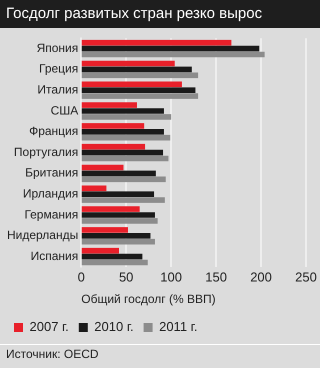 The image size is (320, 368). What do you see at coordinates (178, 326) in the screenshot?
I see `legend-label: 2011 г.` at bounding box center [178, 326].